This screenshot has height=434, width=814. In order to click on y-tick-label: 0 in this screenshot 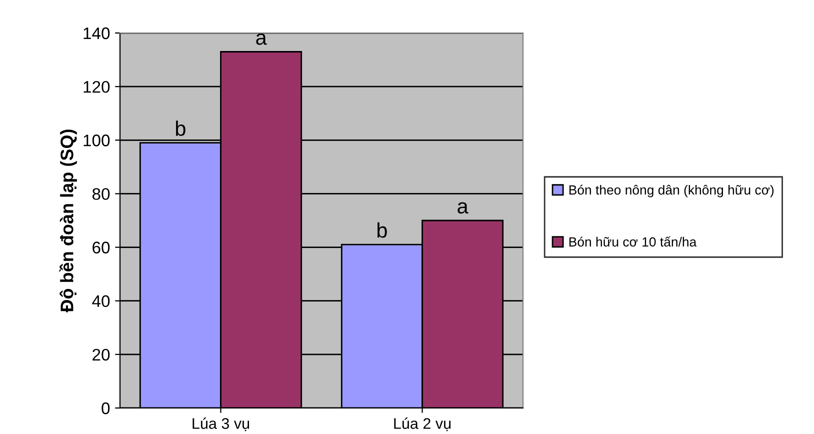, I will do `click(106, 408)`.